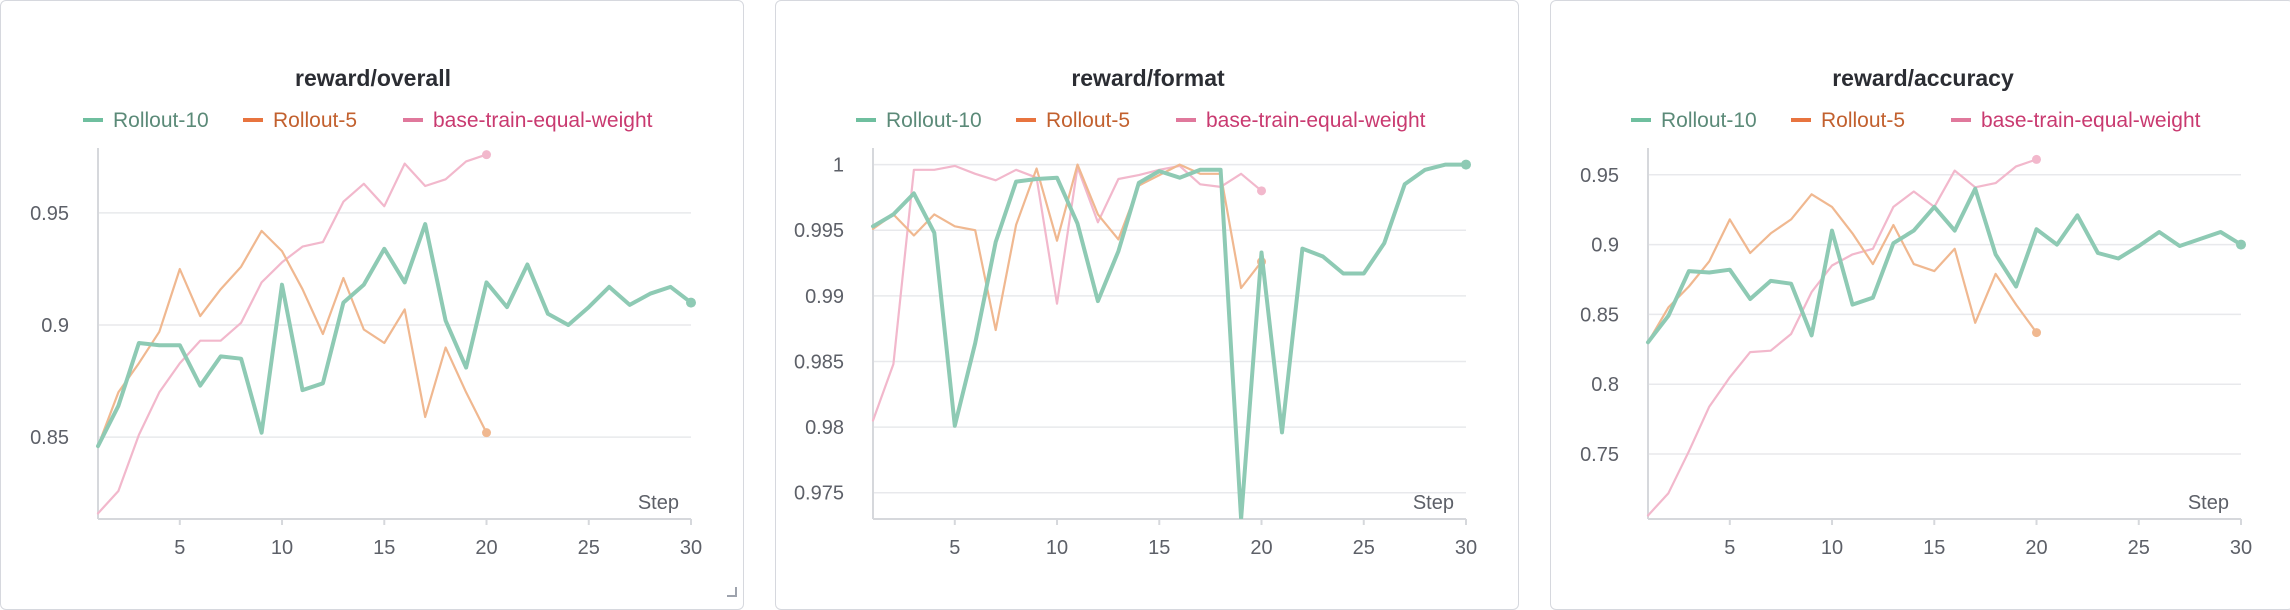 The image size is (2290, 610). Describe the element at coordinates (819, 494) in the screenshot. I see `y-tick-label: 0.975` at that location.